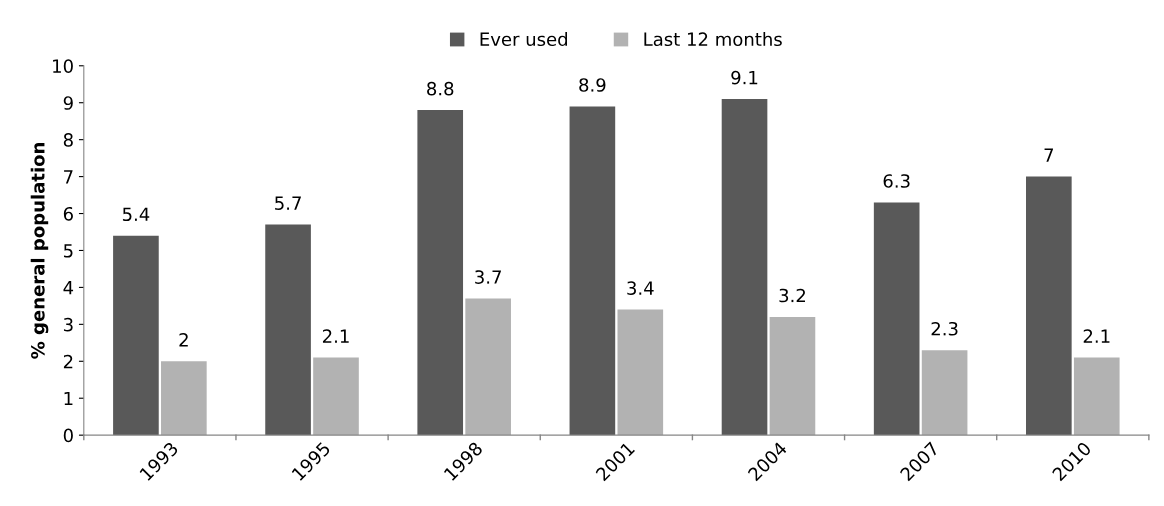  What do you see at coordinates (488, 277) in the screenshot?
I see `data-label: 3.7` at bounding box center [488, 277].